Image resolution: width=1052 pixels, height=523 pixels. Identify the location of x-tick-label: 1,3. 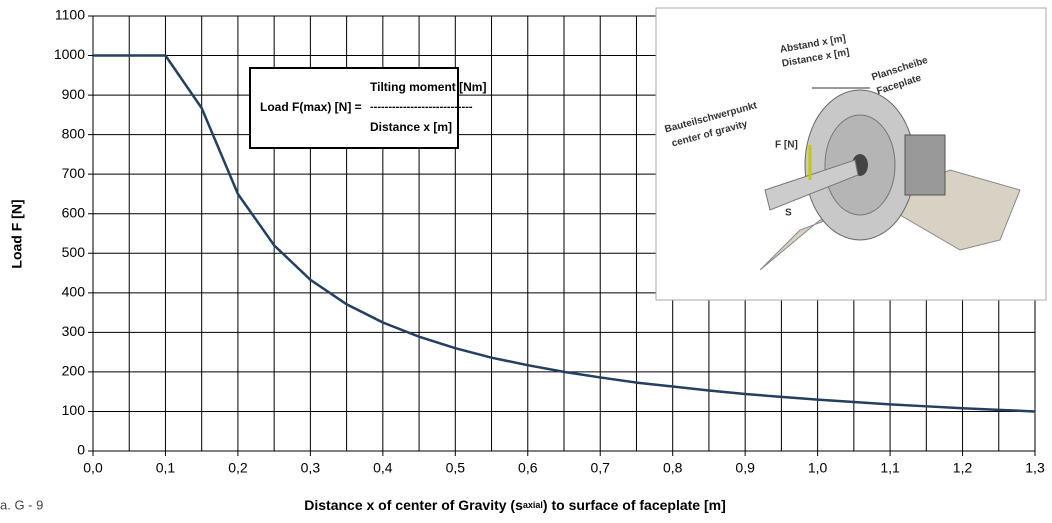
(1035, 468).